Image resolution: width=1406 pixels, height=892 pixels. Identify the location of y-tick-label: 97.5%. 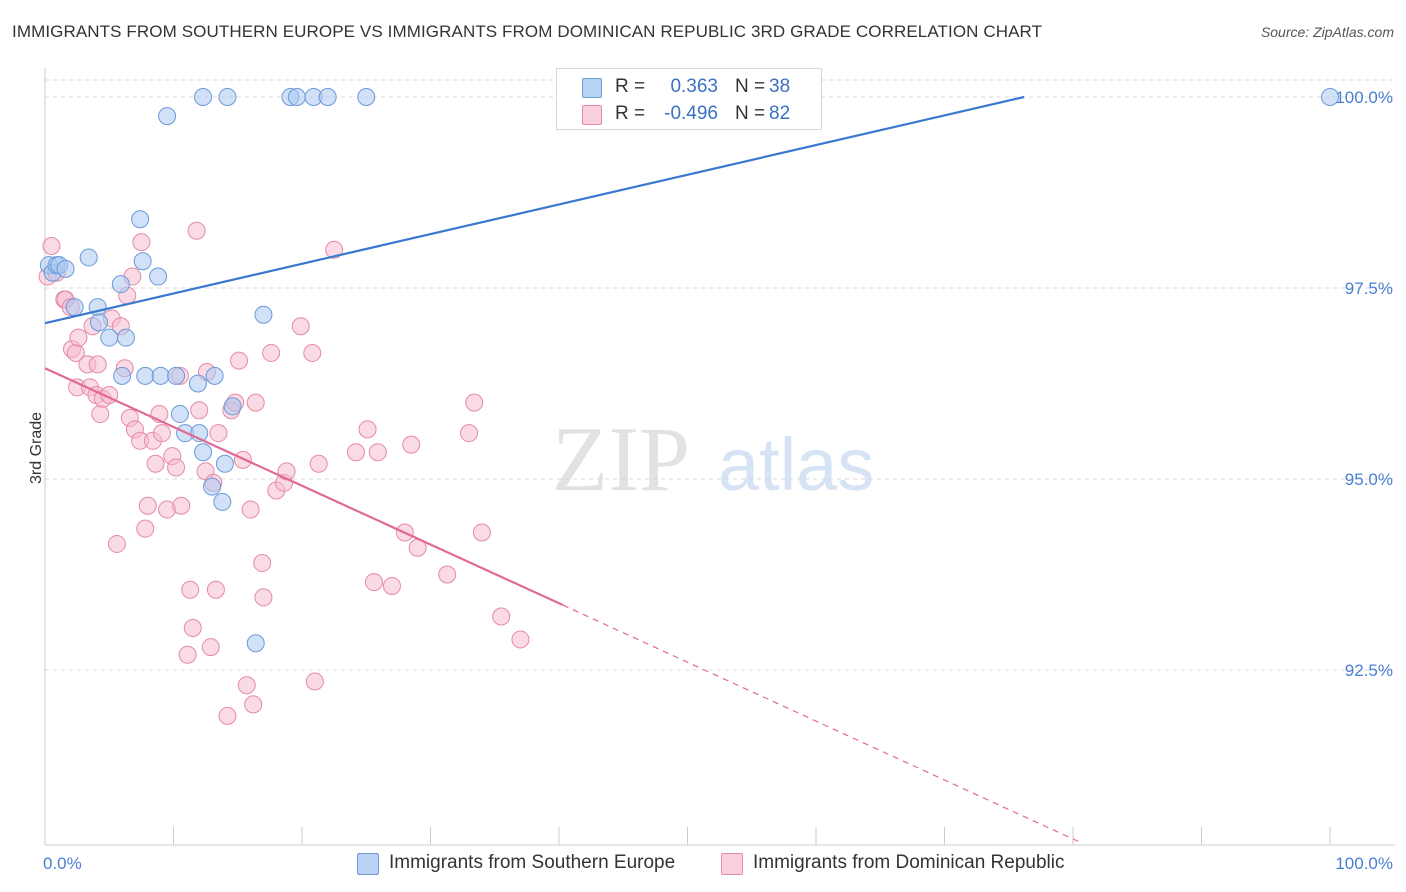
(1369, 288).